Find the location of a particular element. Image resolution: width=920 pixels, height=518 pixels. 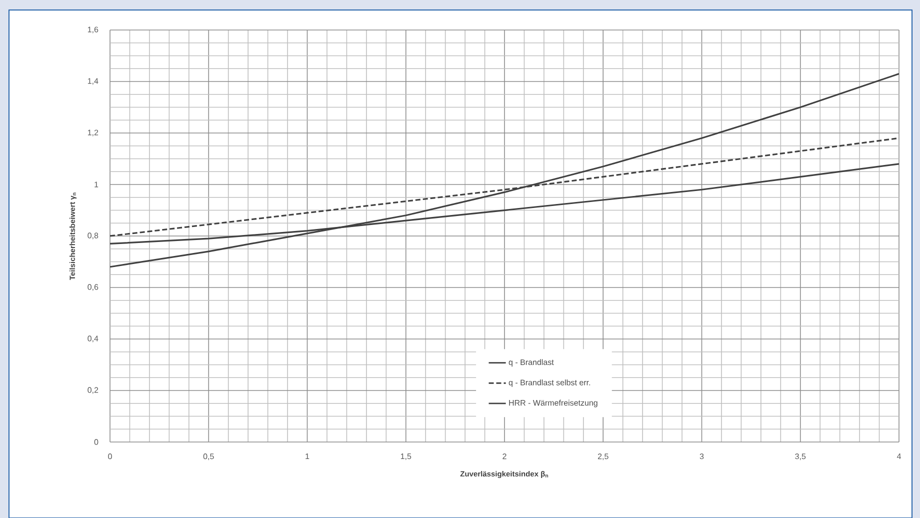

y-tick-label: 0 is located at coordinates (96, 441).